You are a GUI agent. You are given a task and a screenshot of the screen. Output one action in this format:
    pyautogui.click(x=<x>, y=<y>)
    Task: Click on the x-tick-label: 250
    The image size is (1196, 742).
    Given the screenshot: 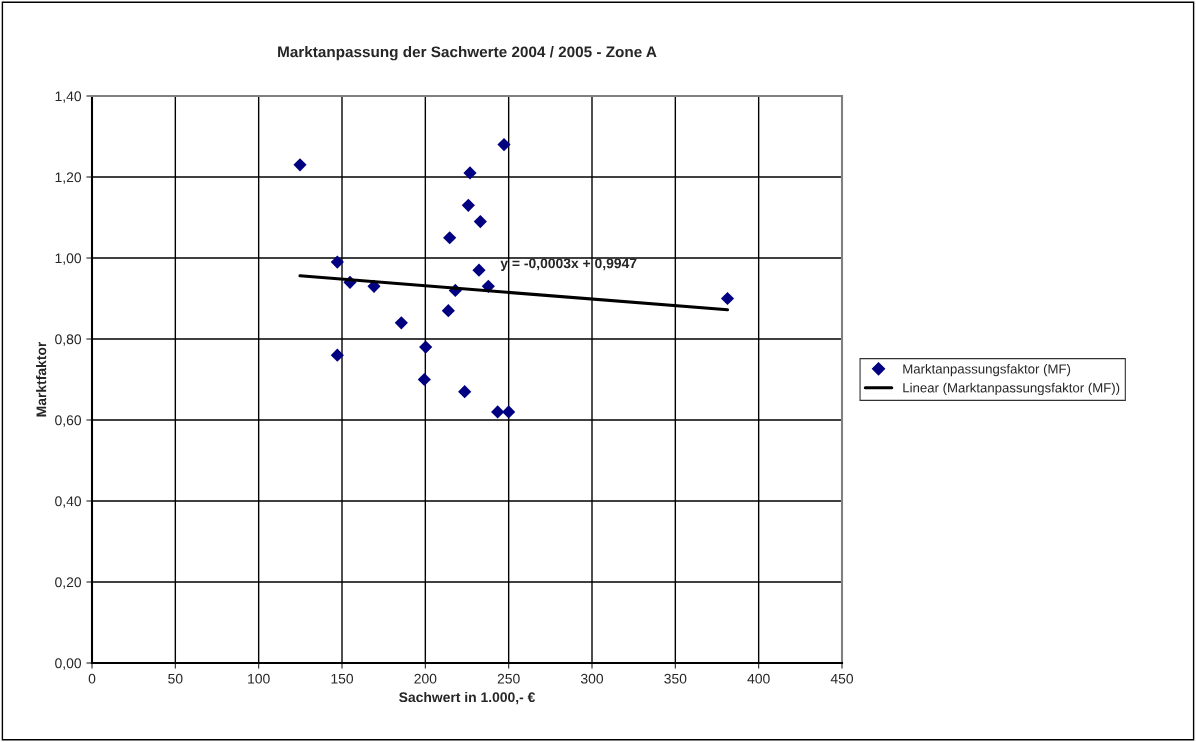 What is the action you would take?
    pyautogui.click(x=508, y=678)
    